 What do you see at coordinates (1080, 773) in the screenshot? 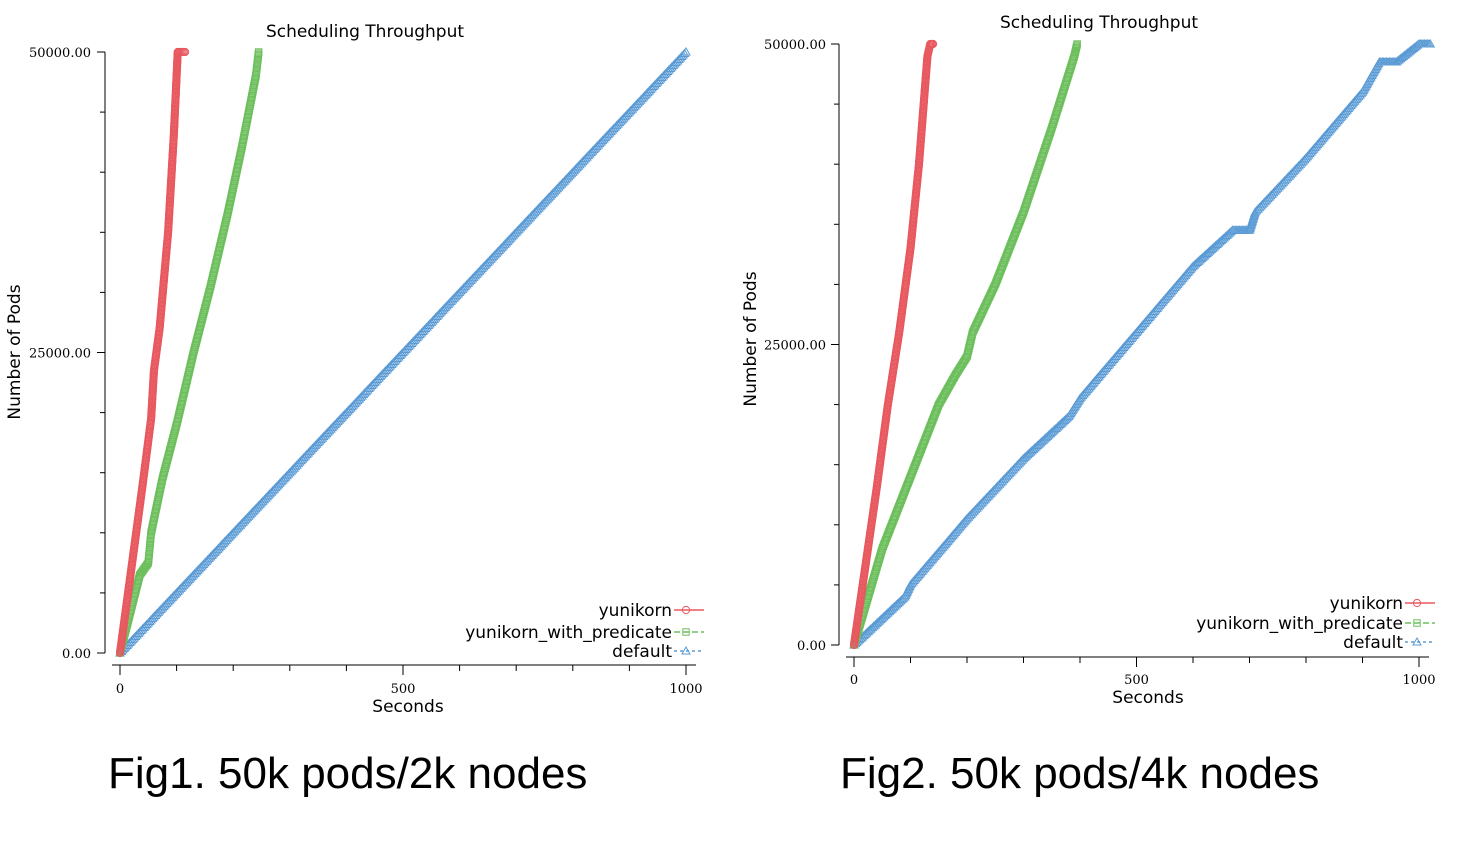
I see `figure-caption-2: Fig2. 50k pods/4k nodes` at bounding box center [1080, 773].